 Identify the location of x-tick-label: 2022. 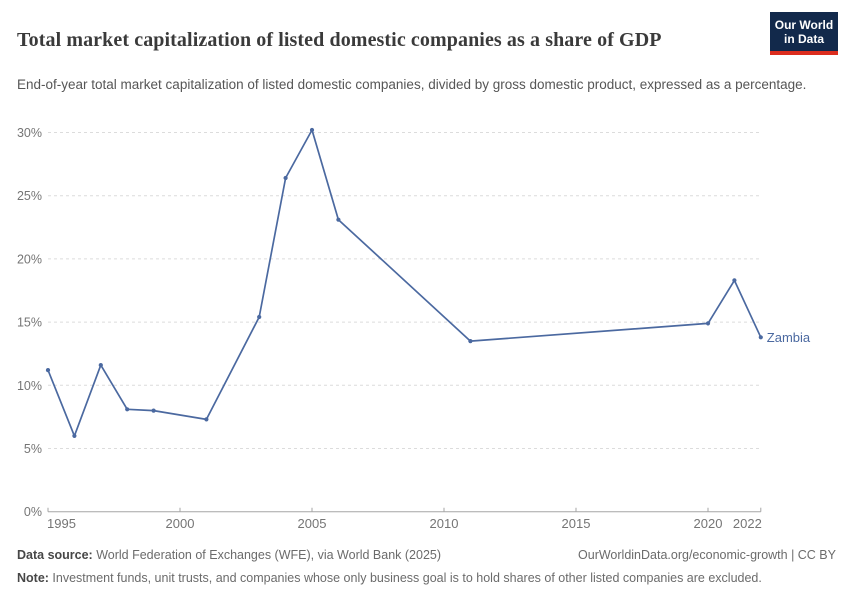
(747, 523).